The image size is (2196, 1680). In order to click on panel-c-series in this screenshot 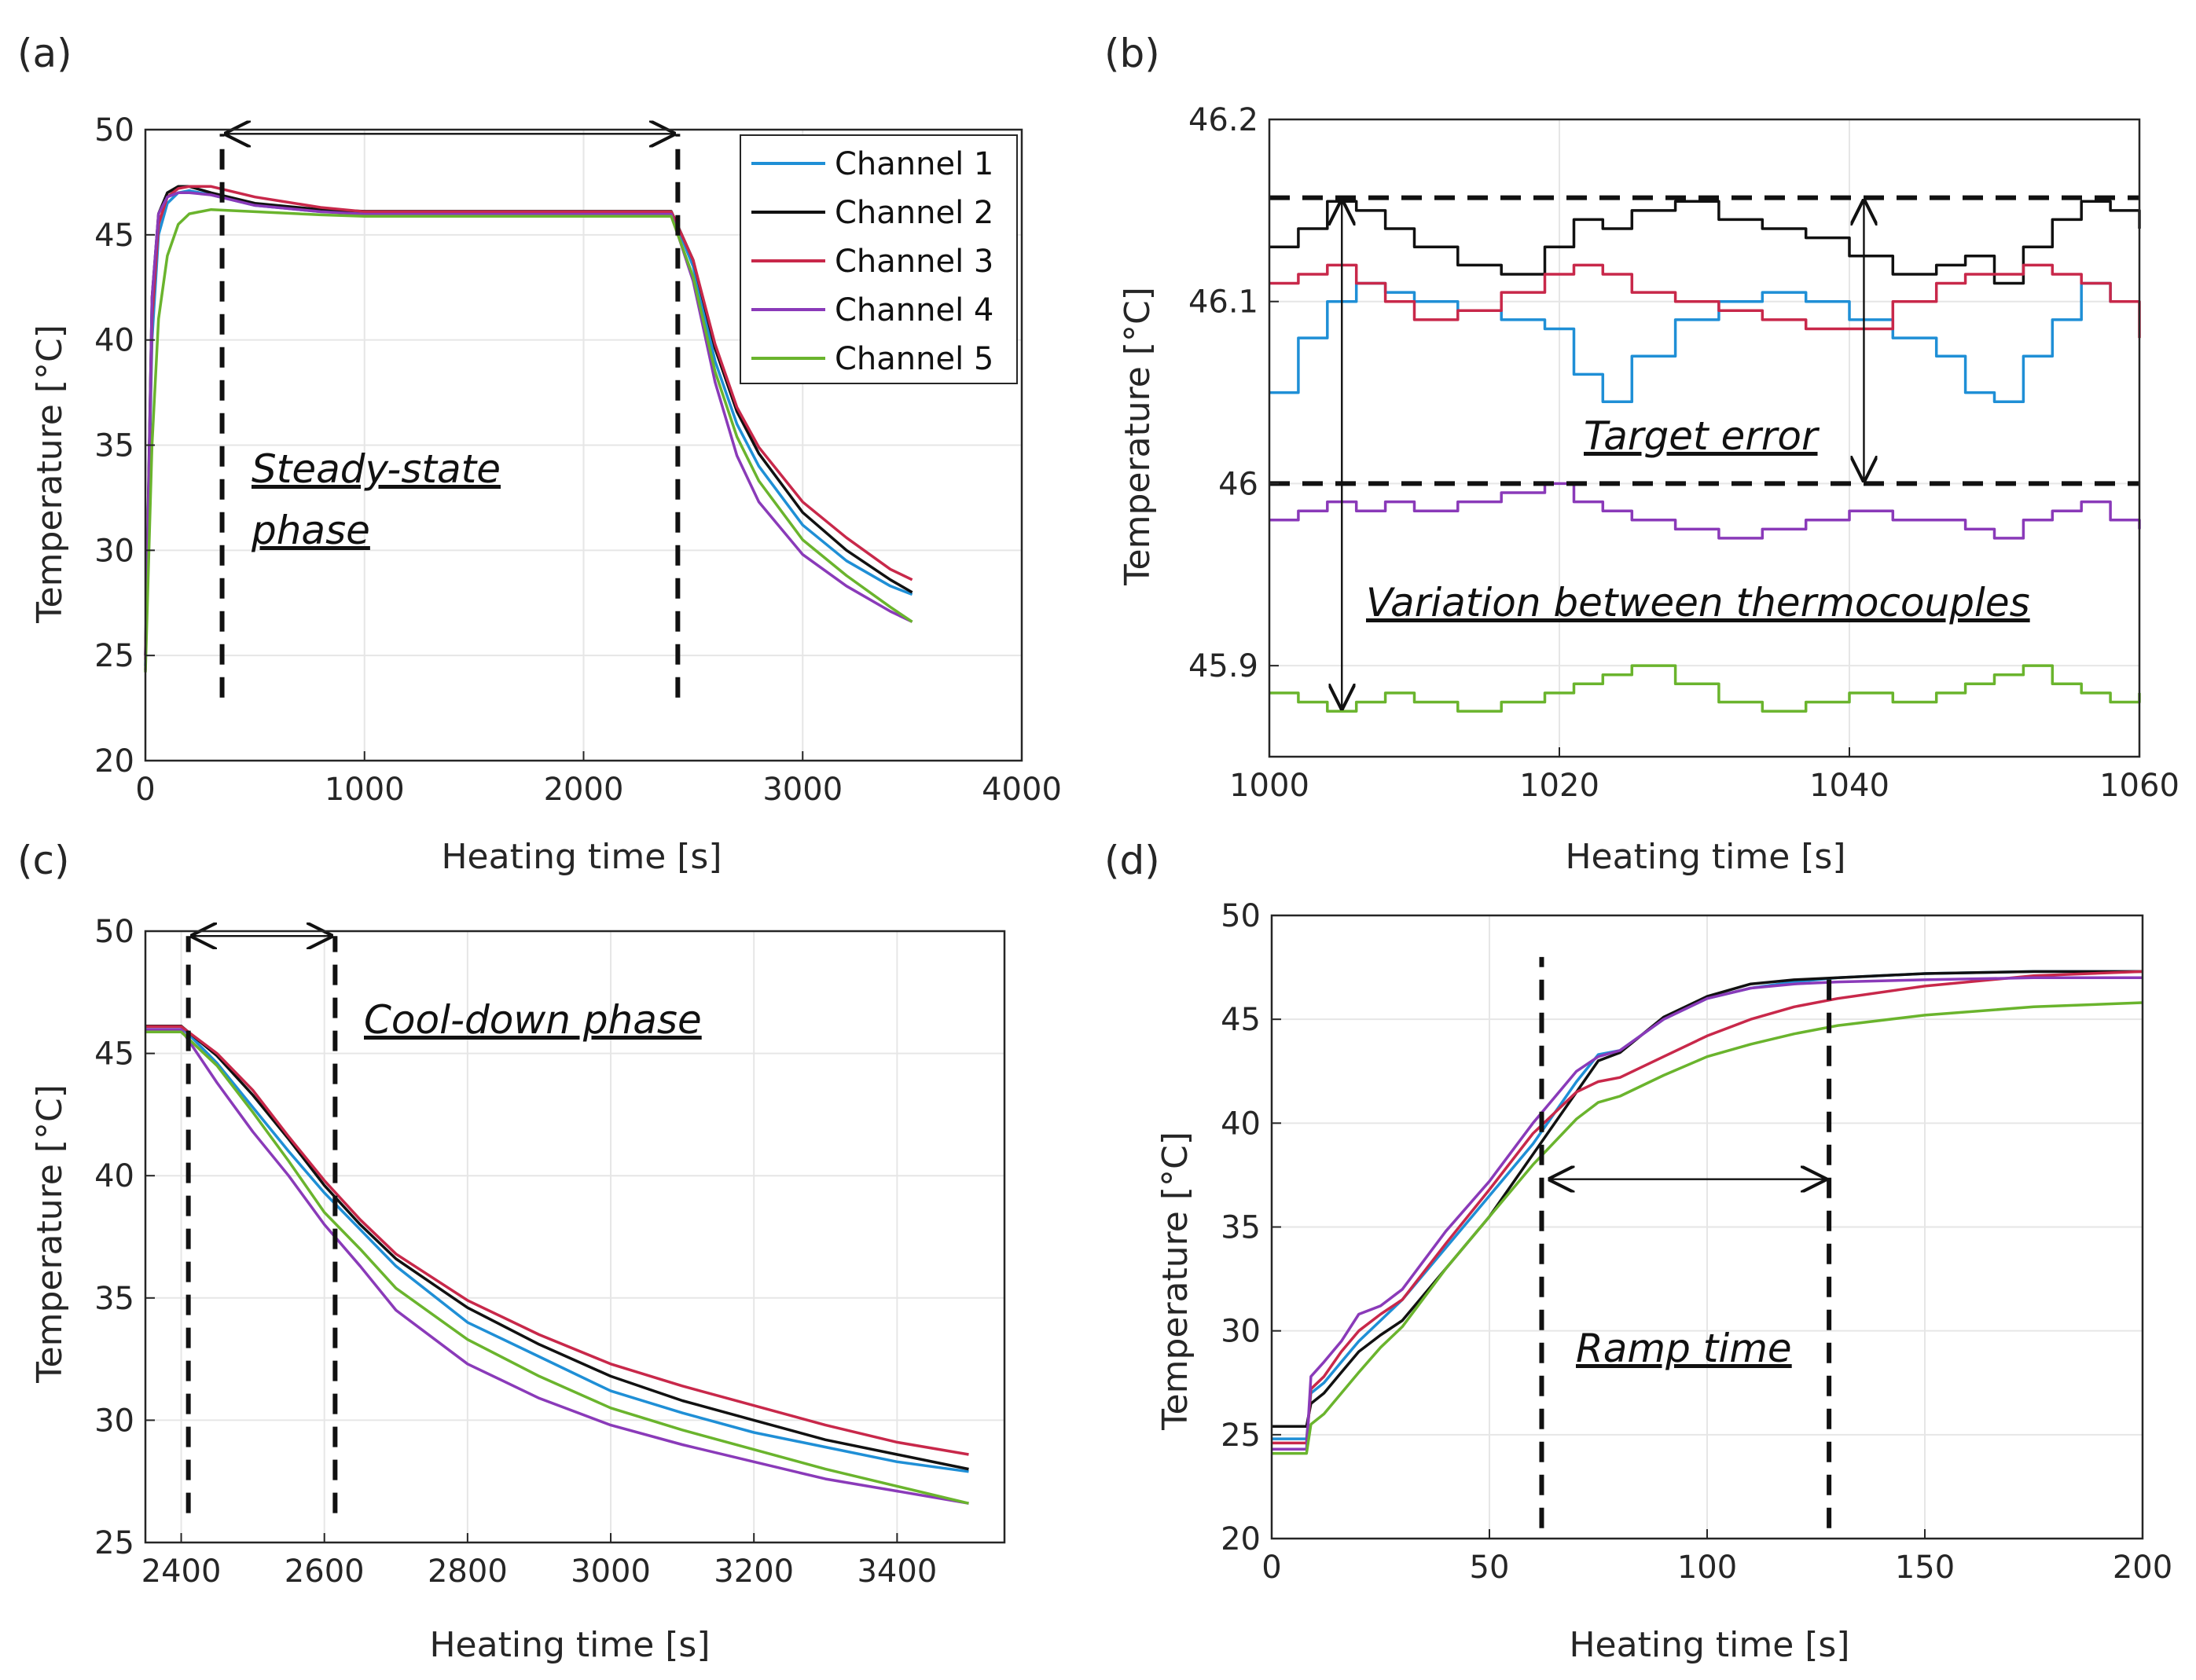, I will do `click(557, 1264)`.